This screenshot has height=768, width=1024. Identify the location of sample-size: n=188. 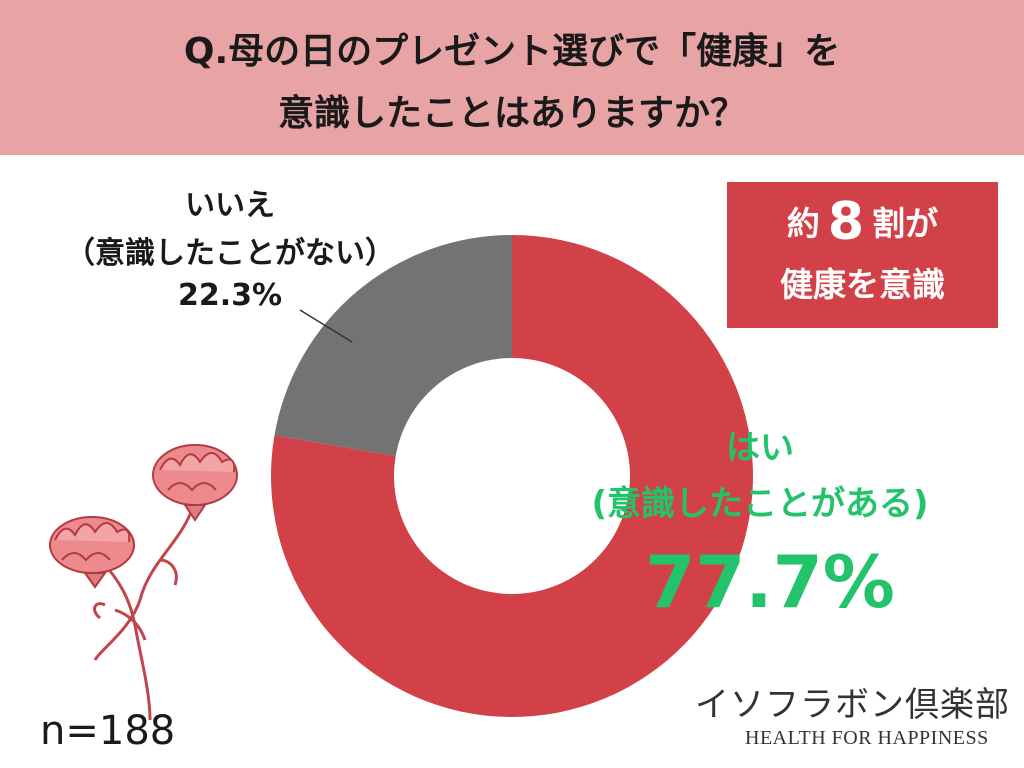
(108, 731).